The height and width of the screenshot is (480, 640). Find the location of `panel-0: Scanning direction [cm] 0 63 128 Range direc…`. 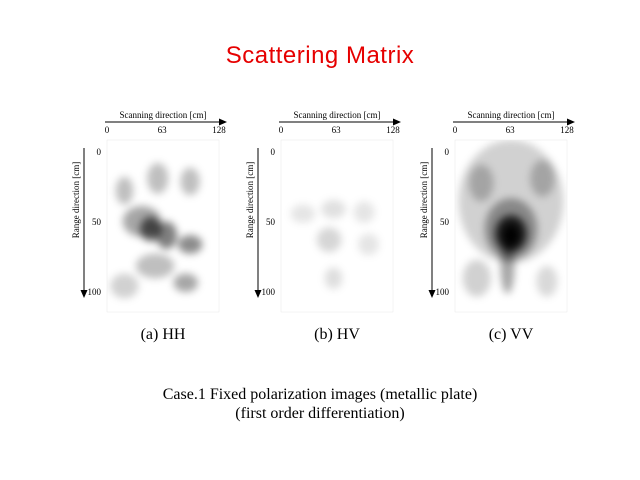

panel-0: Scanning direction [cm] 0 63 128 Range direc… is located at coordinates (157, 221).